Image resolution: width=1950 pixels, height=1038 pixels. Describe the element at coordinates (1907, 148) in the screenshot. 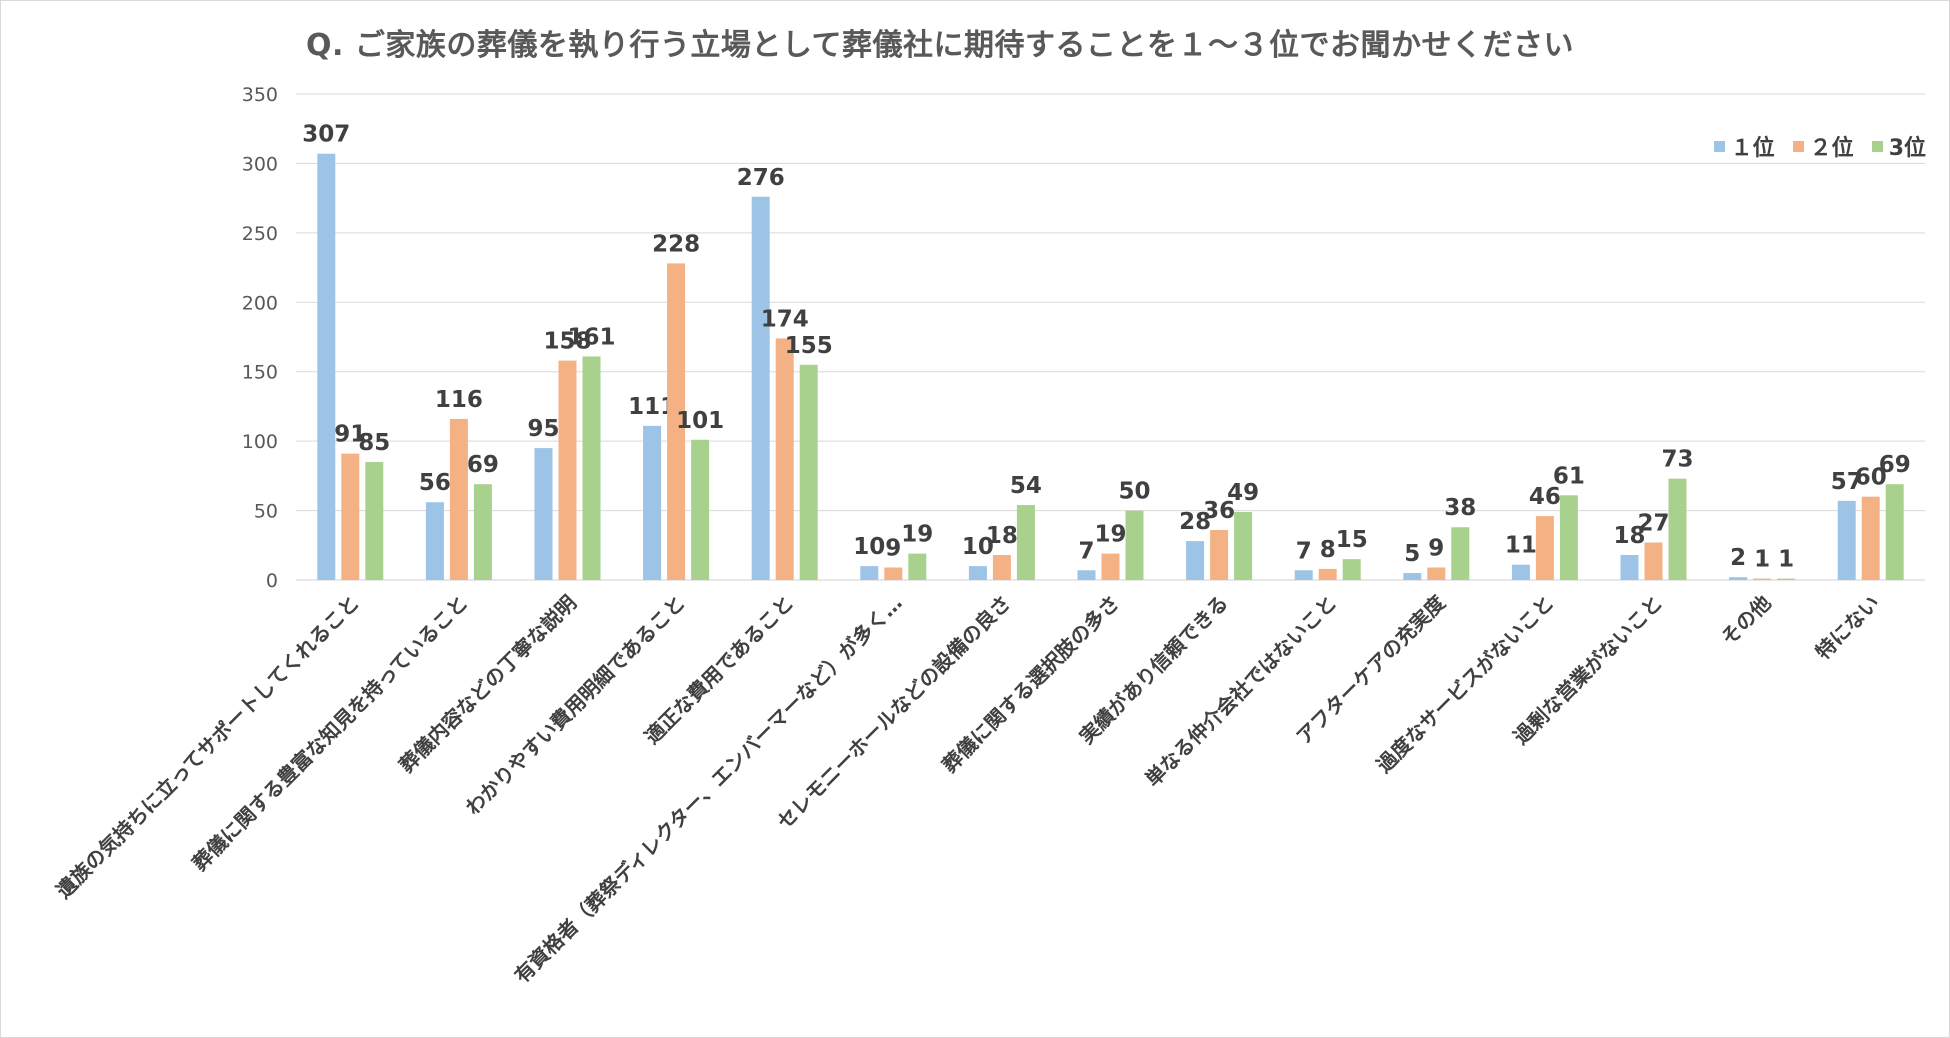

I see `legend-label-rank3: 3位` at that location.